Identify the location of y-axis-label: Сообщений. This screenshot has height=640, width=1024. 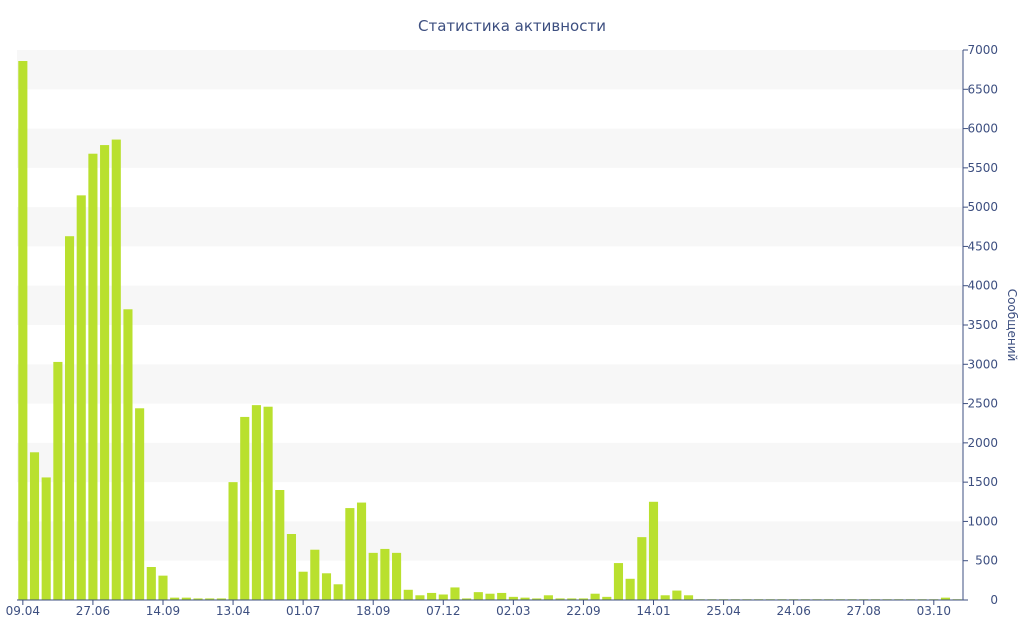
(1012, 325).